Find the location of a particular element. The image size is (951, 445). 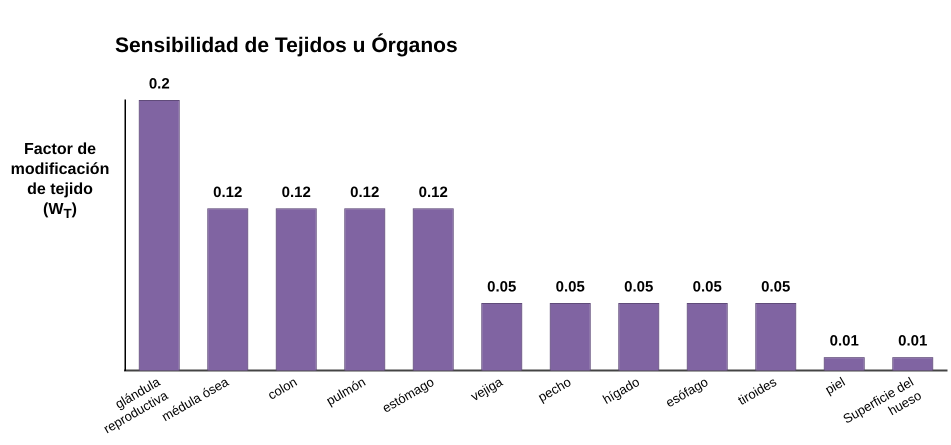

x-tick-label: vejiga is located at coordinates (487, 389).